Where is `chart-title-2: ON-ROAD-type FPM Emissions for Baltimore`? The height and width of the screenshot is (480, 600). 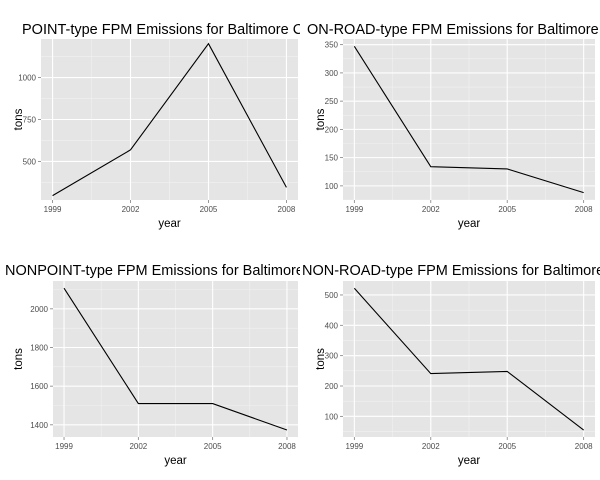 chart-title-2: ON-ROAD-type FPM Emissions for Baltimore is located at coordinates (453, 30).